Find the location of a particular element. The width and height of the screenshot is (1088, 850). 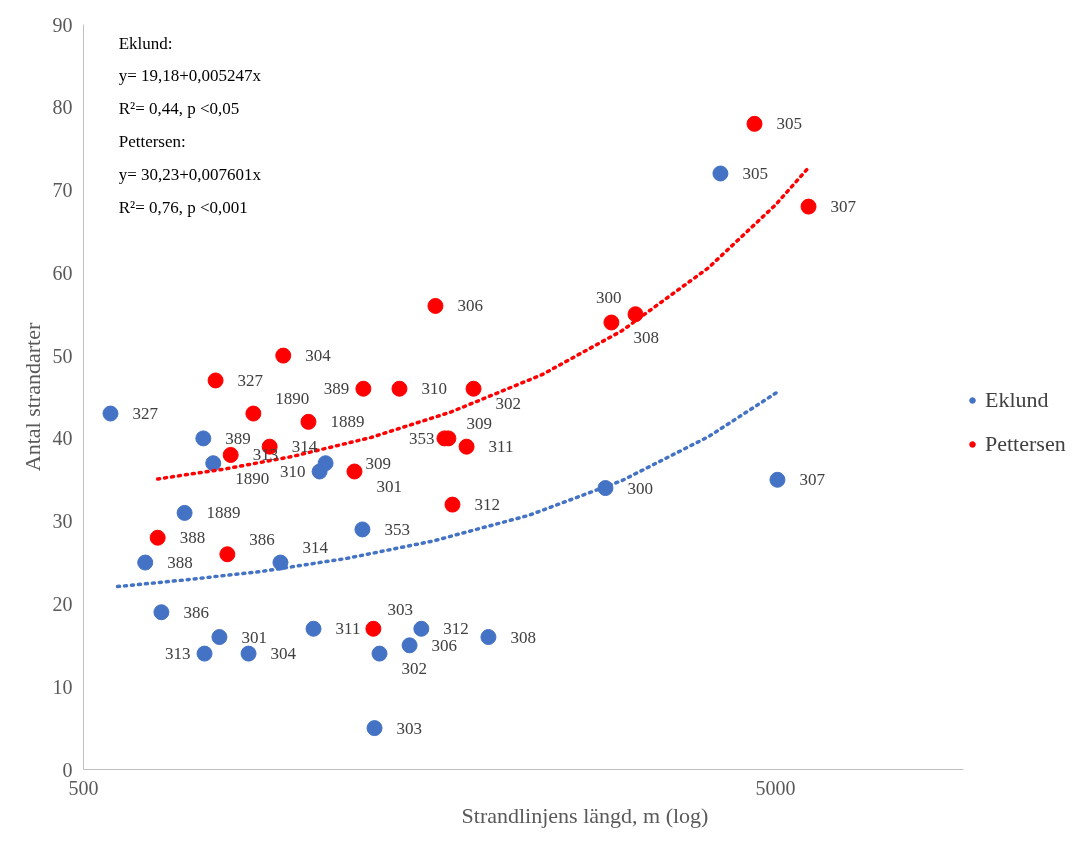

y-tick-label: 40 is located at coordinates (62, 438).